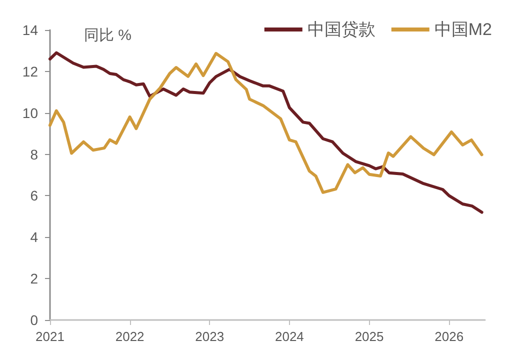 The height and width of the screenshot is (360, 509). I want to click on x-tick-label: 2026, so click(449, 336).